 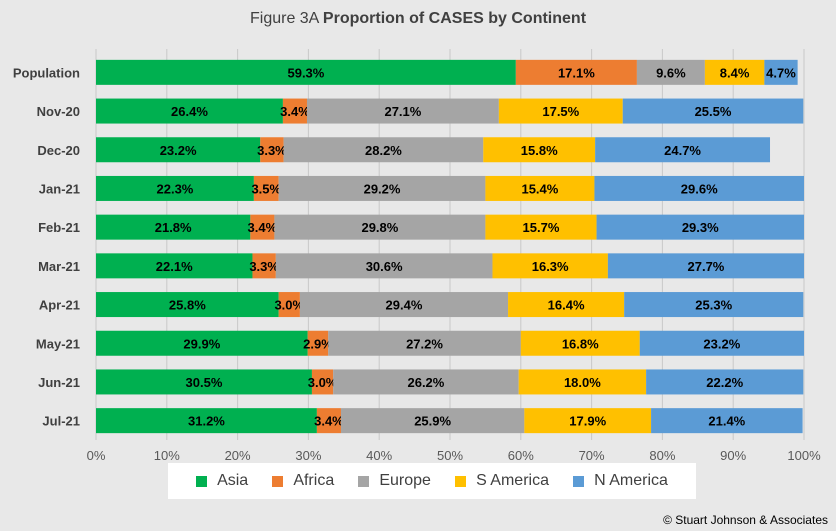 I want to click on data-label: 16.4%, so click(x=566, y=305).